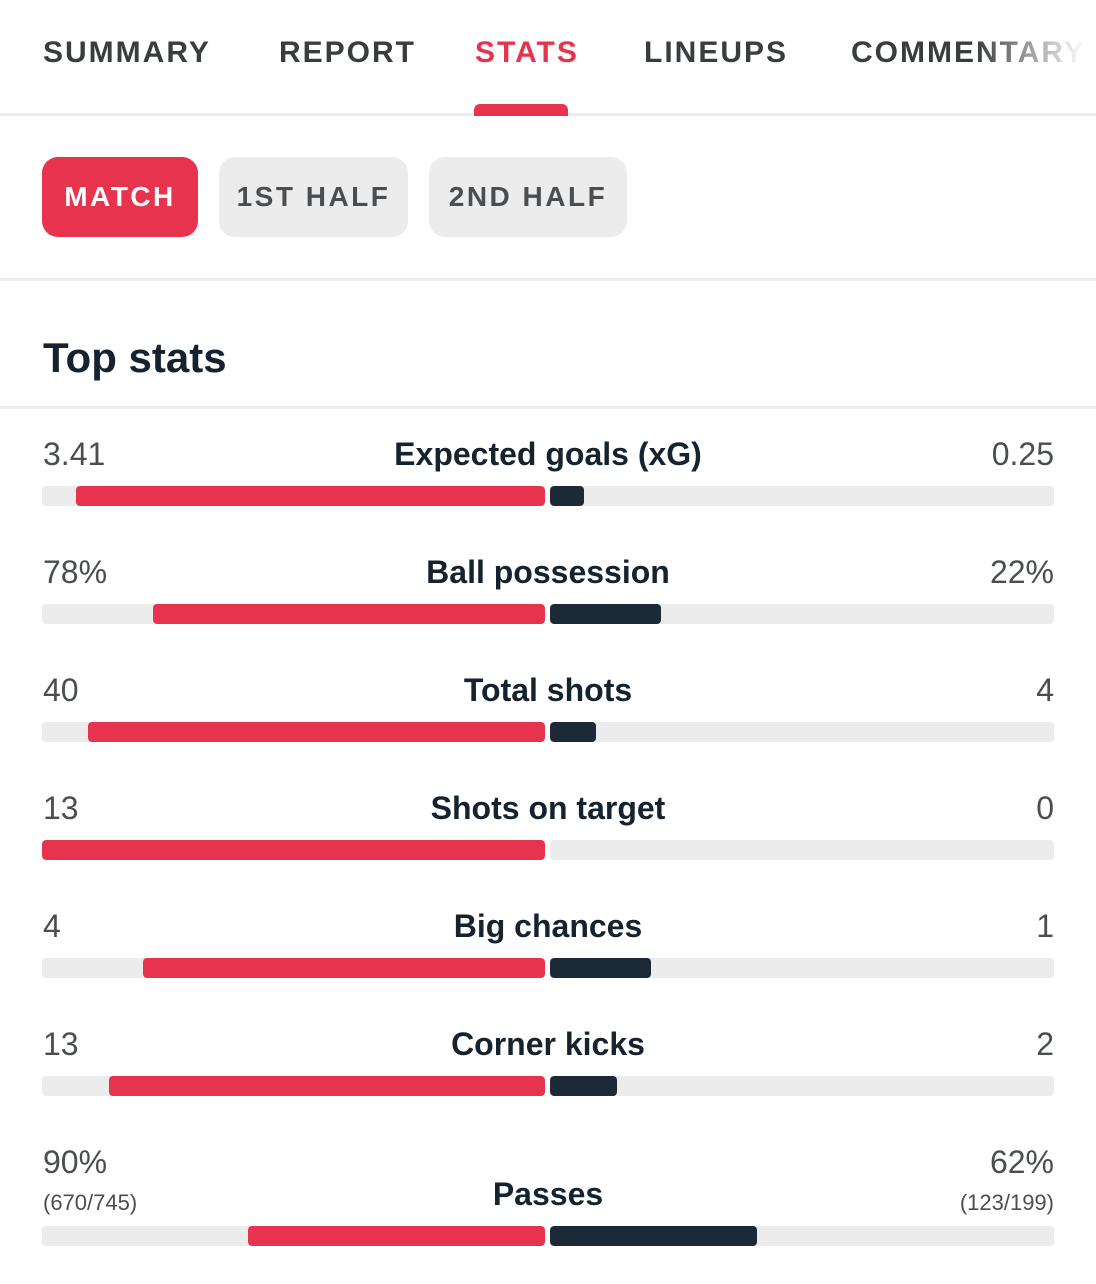 The width and height of the screenshot is (1096, 1284). Describe the element at coordinates (528, 197) in the screenshot. I see `period-2nd-half-button: 2ND HALF` at that location.